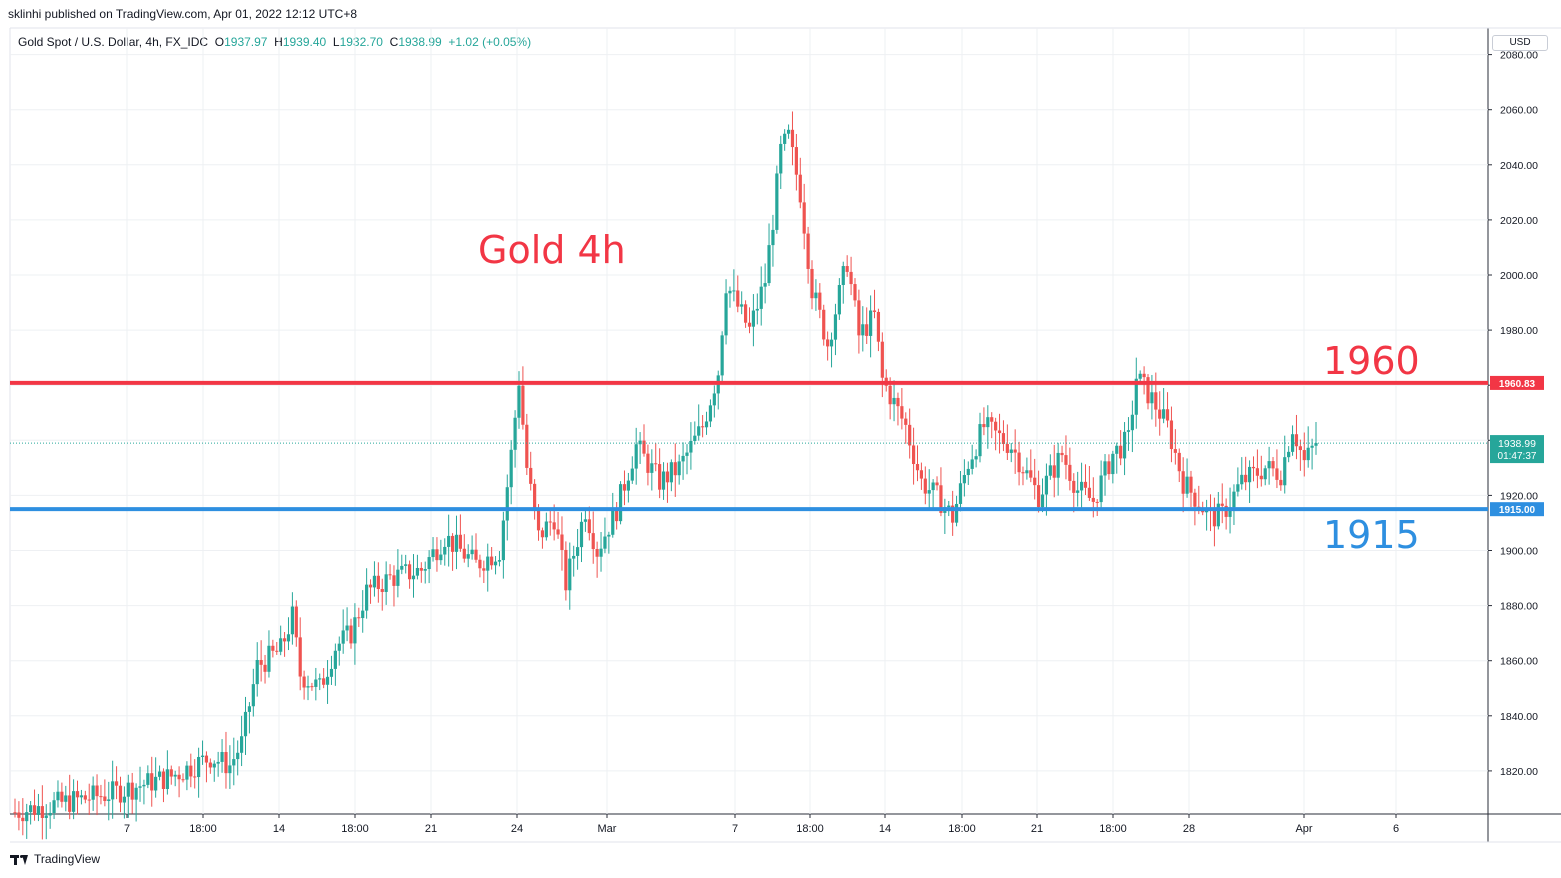  Describe the element at coordinates (1517, 510) in the screenshot. I see `support-price-label: 1915.00` at that location.